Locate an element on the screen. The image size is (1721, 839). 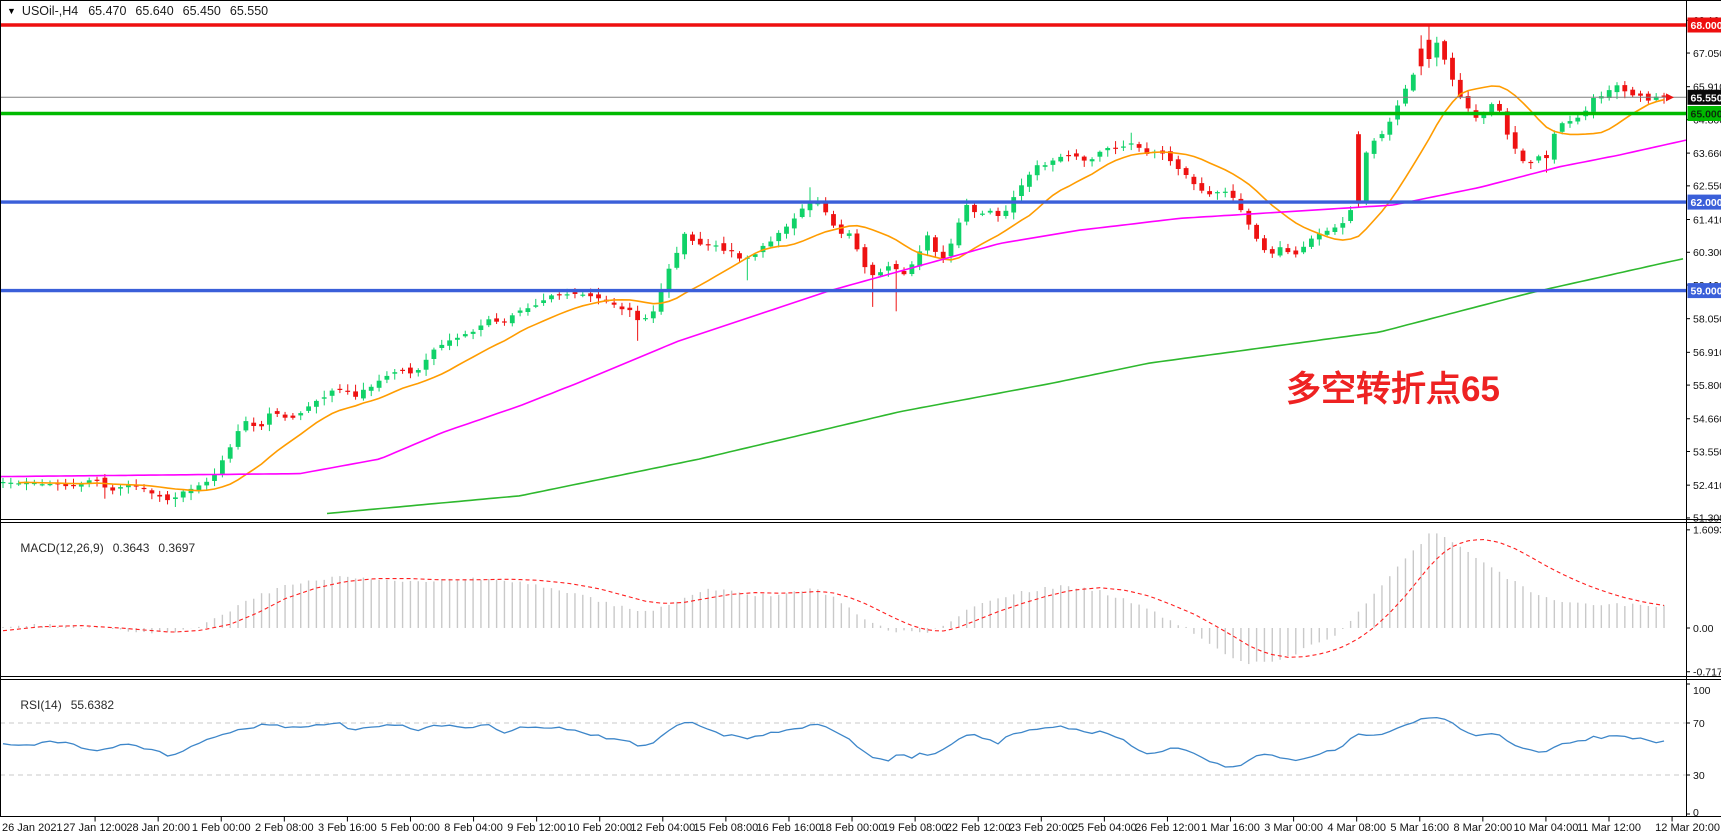
rsi-tick-label: 100 is located at coordinates (1702, 691).